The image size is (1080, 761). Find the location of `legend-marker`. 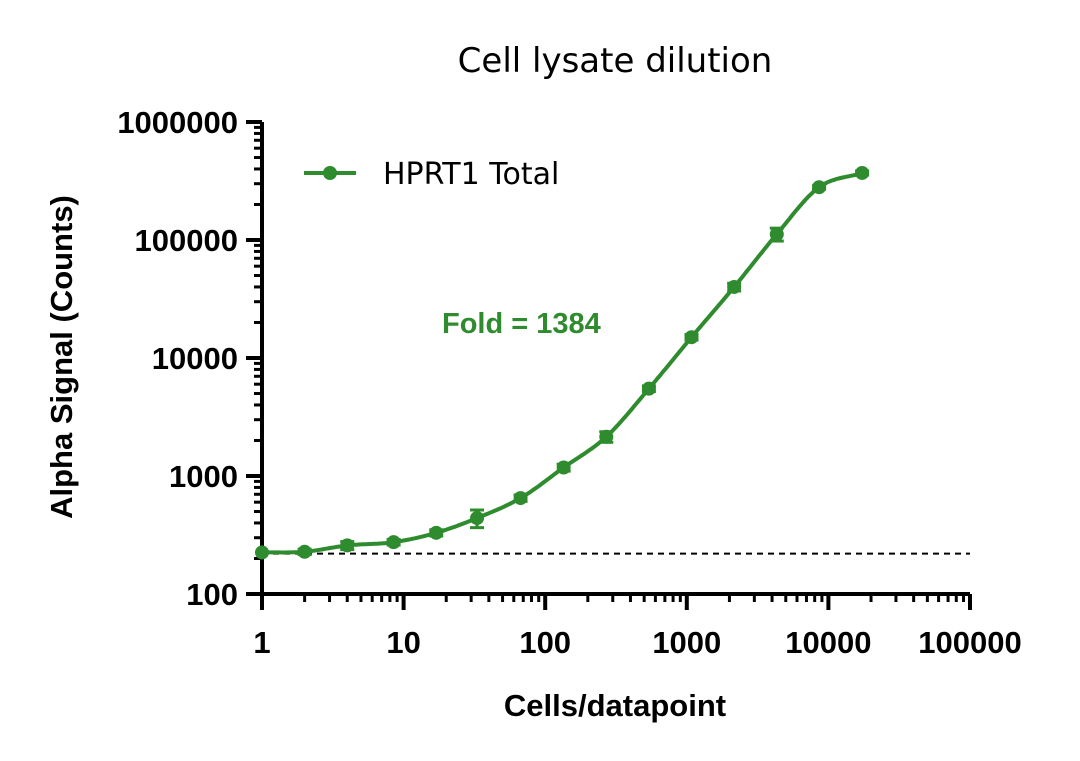

legend-marker is located at coordinates (330, 173).